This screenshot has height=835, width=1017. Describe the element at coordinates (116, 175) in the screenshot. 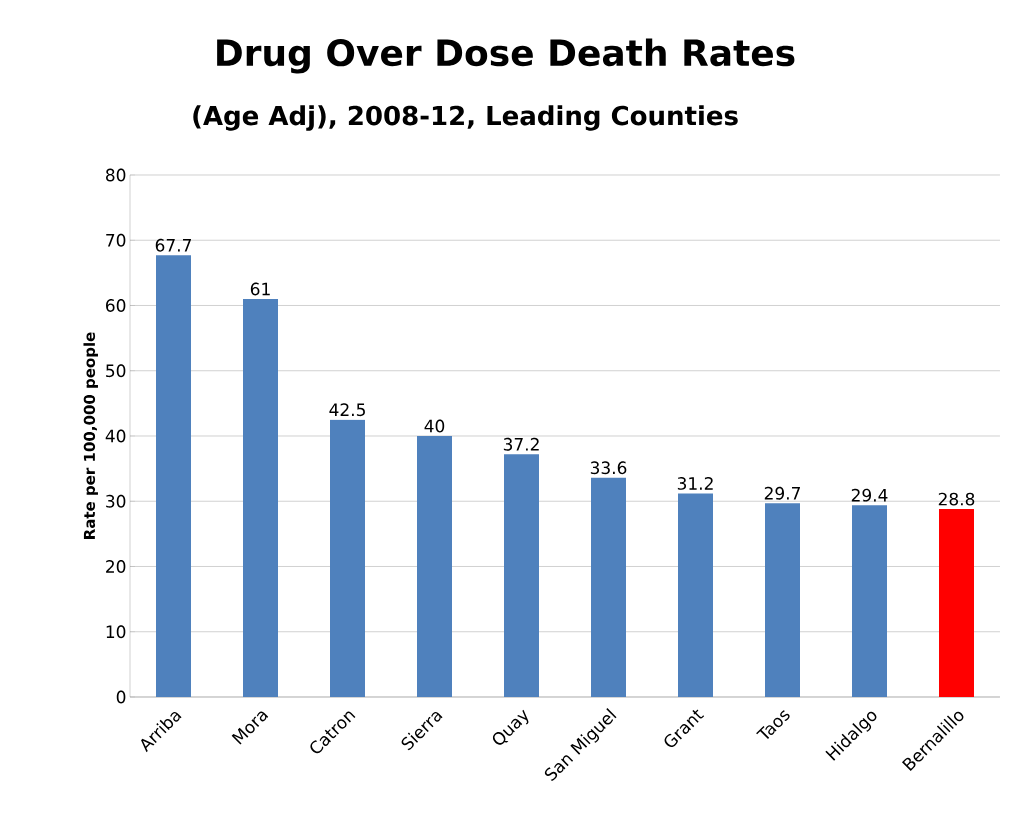

I see `y-tick-label: 80` at that location.